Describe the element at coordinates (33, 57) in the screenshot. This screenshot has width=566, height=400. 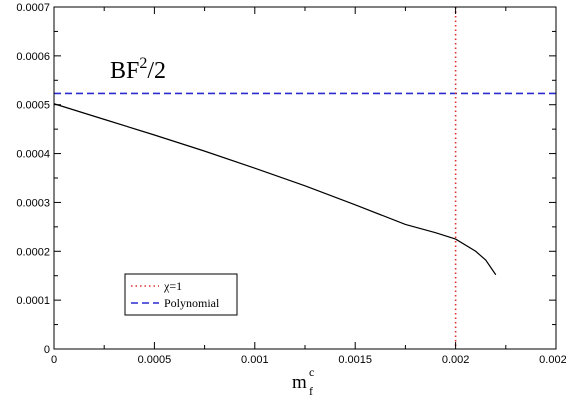
I see `y-tick-label: 0.0006` at that location.